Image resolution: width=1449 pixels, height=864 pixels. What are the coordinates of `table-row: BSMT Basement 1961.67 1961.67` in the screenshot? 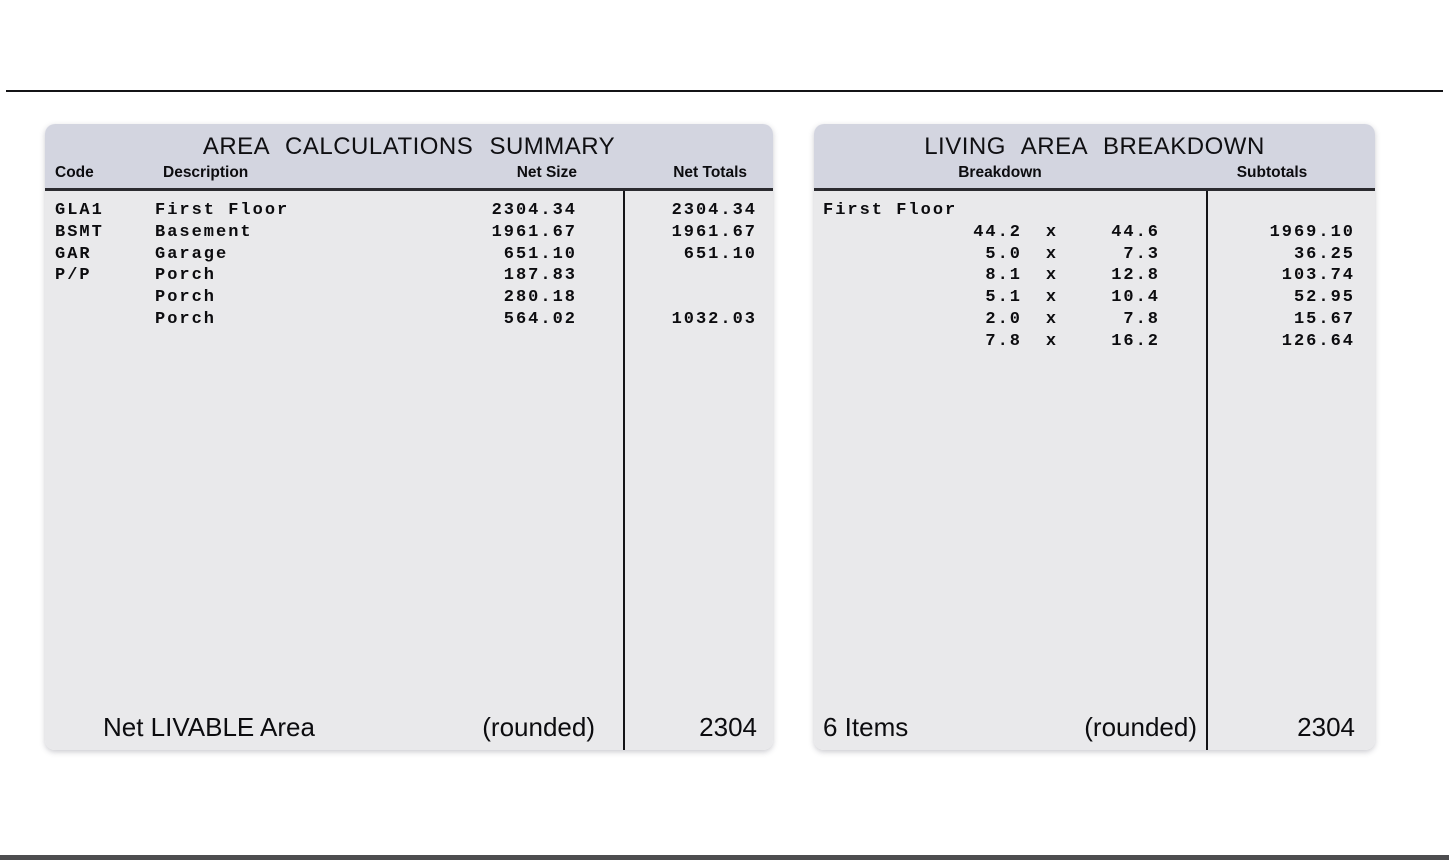 It's located at (409, 233).